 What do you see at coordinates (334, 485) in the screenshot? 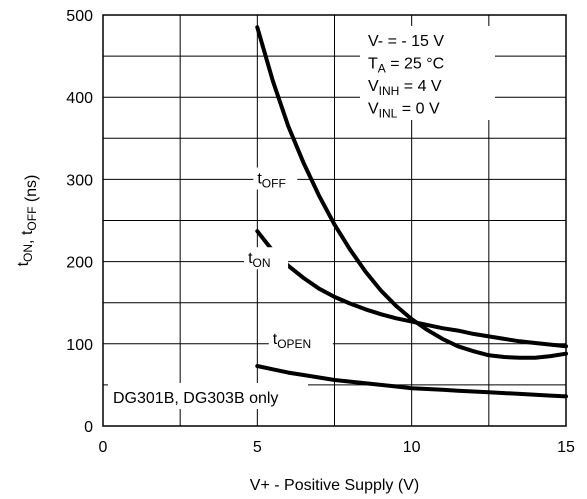
I see `x-axis-title: V+ - Positive Supply (V)` at bounding box center [334, 485].